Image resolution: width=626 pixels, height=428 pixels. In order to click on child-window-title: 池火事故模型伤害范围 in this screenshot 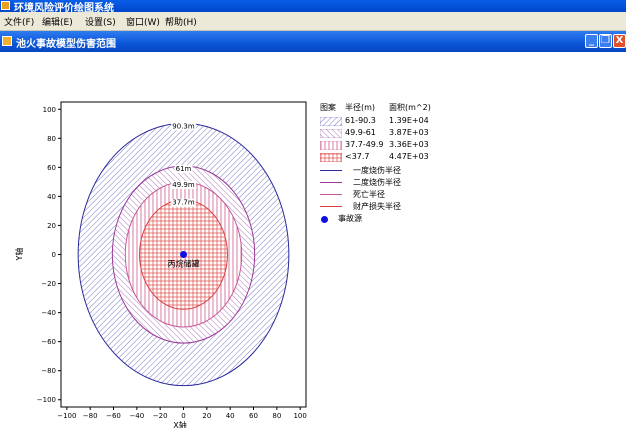, I will do `click(66, 44)`.